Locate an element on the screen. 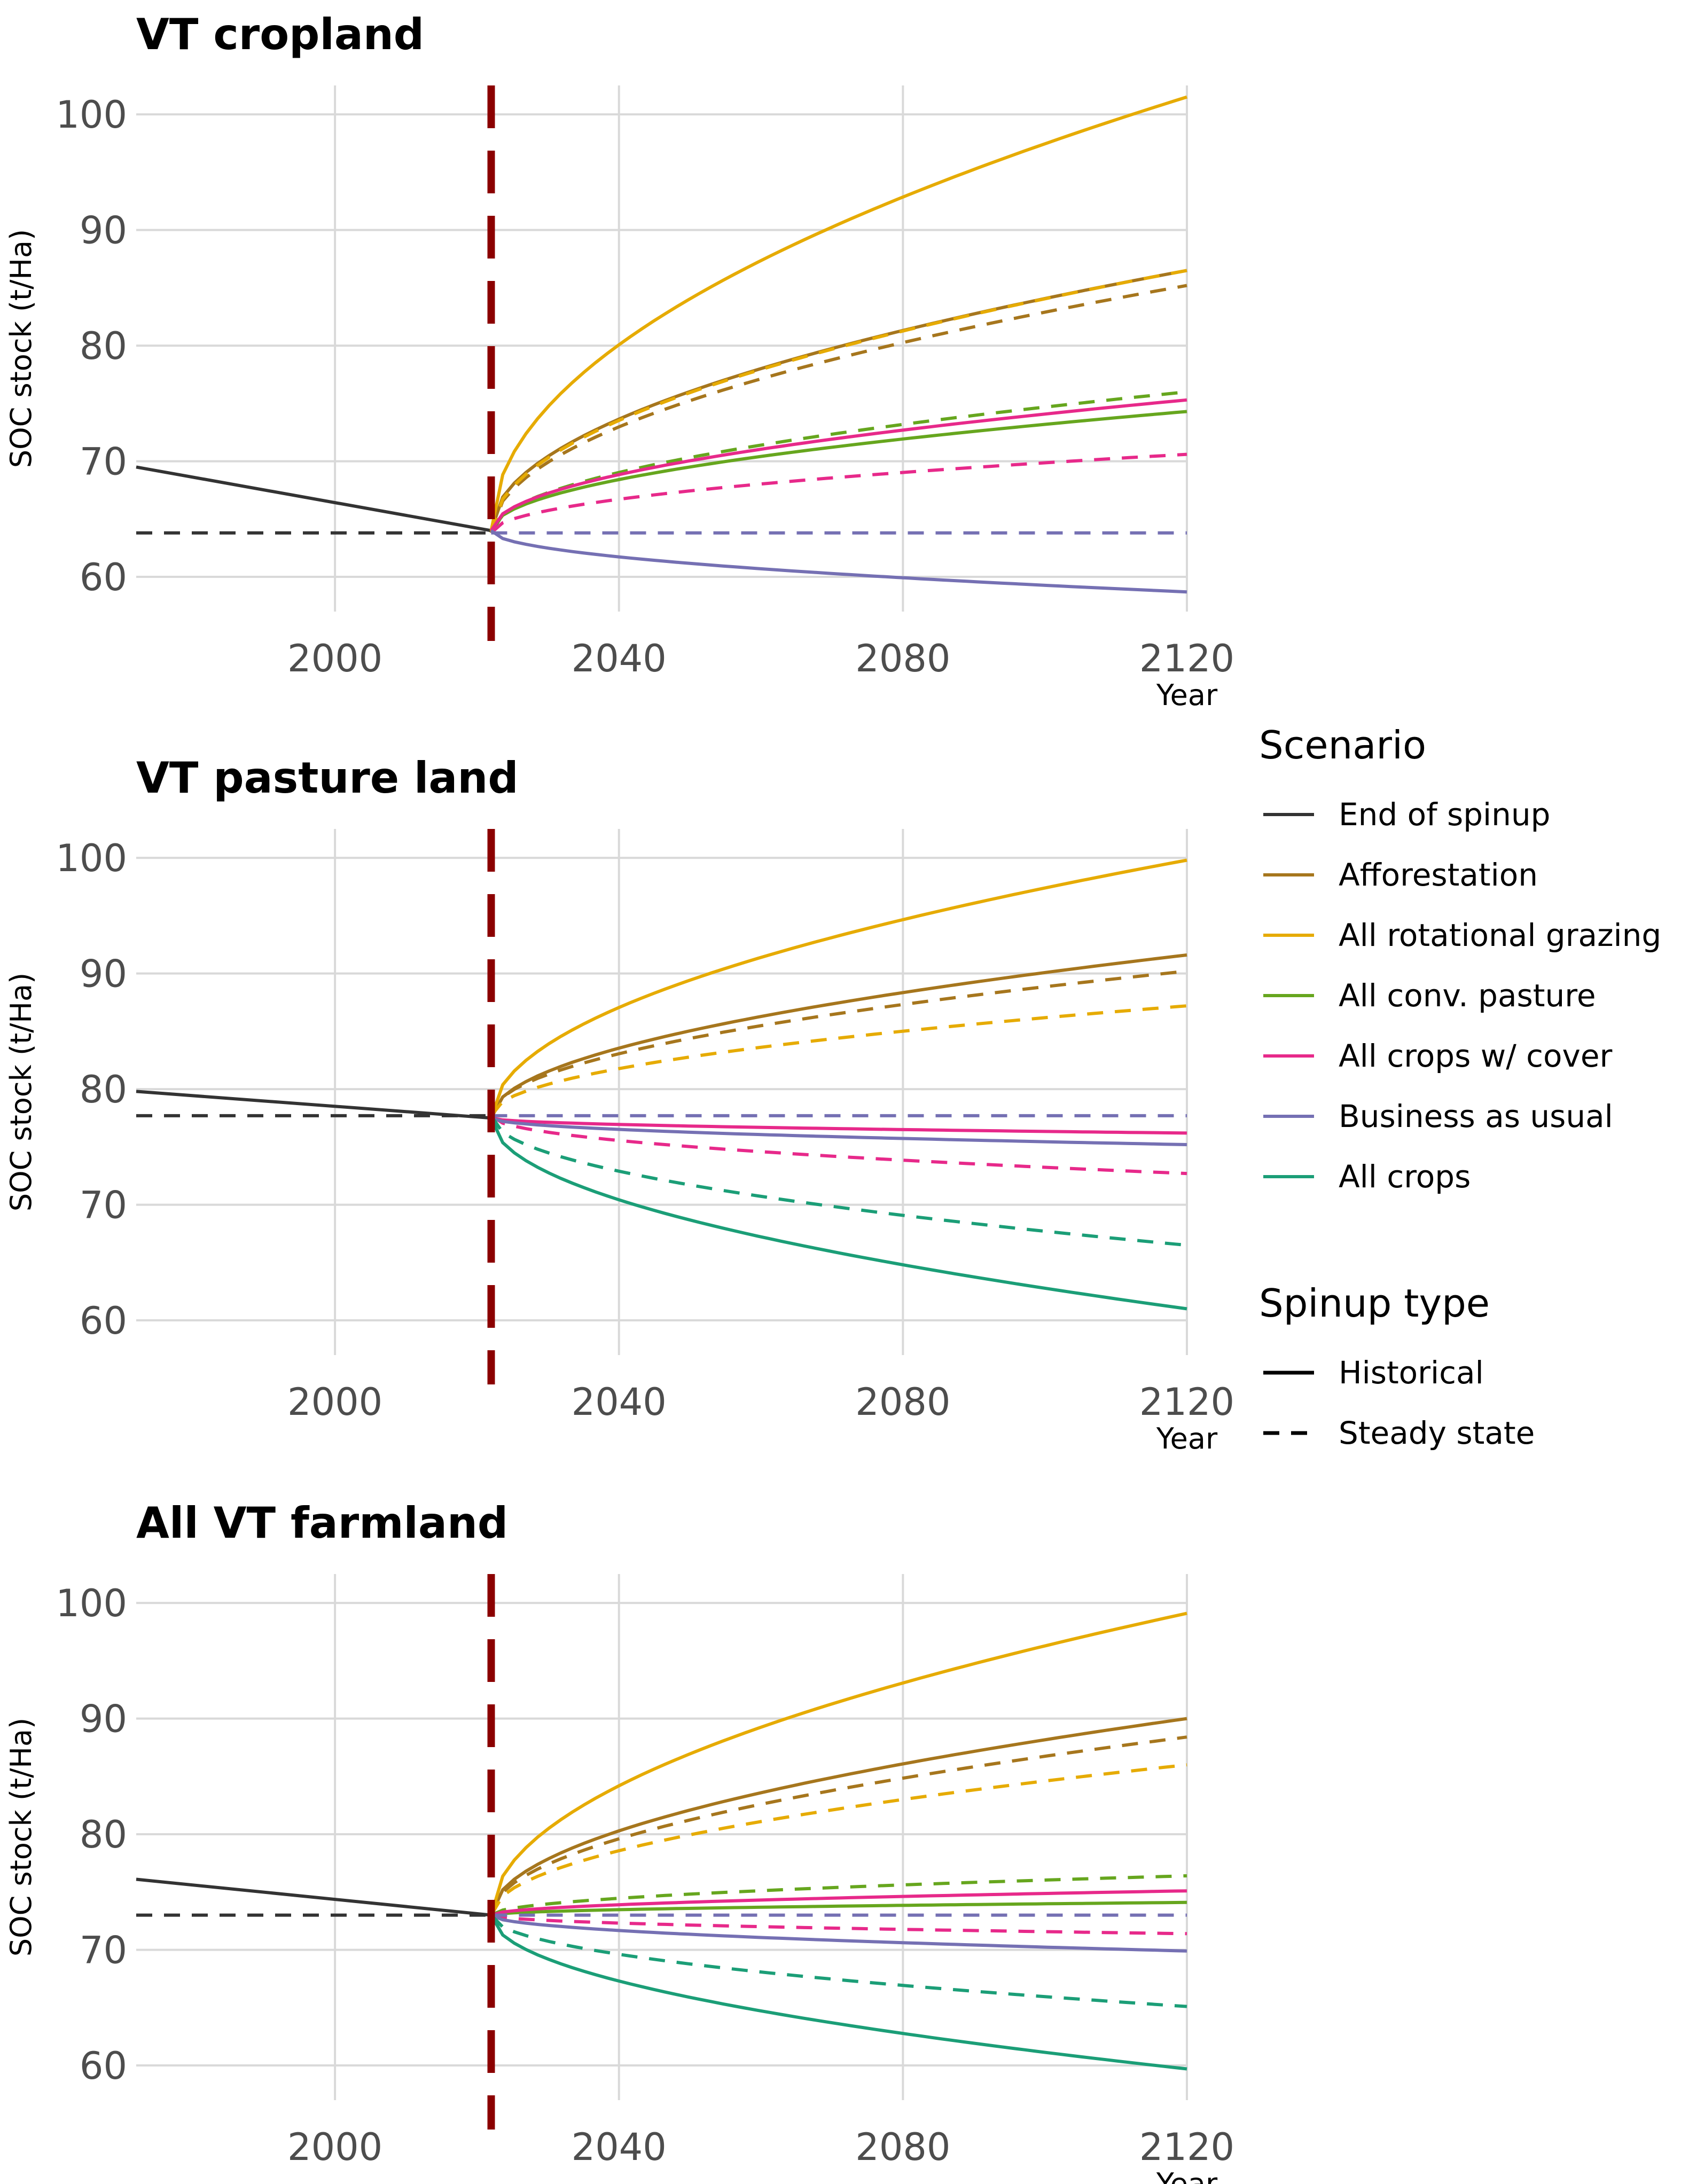 This screenshot has height=2184, width=1681. legend-label: All crops w/ cover is located at coordinates (1476, 1056).